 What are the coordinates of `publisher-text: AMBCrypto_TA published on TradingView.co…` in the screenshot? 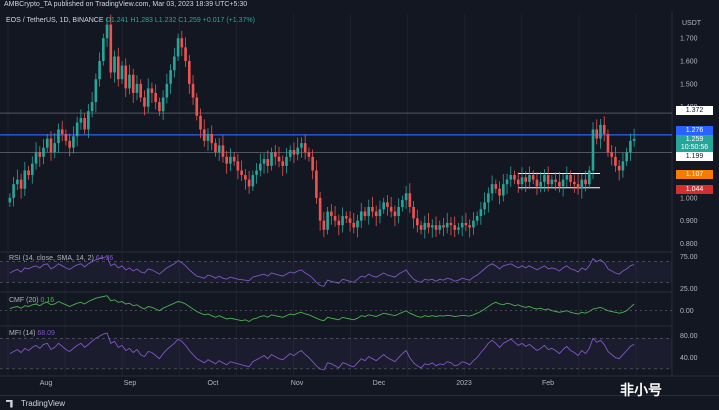 It's located at (126, 4).